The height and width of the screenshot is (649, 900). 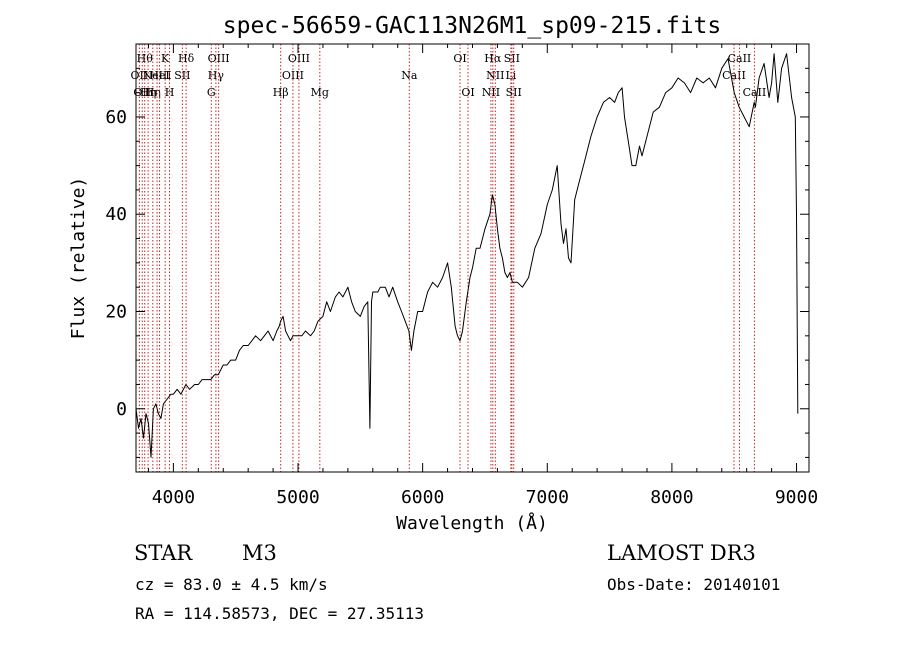 I want to click on x-tick-label: 7000, so click(x=547, y=497).